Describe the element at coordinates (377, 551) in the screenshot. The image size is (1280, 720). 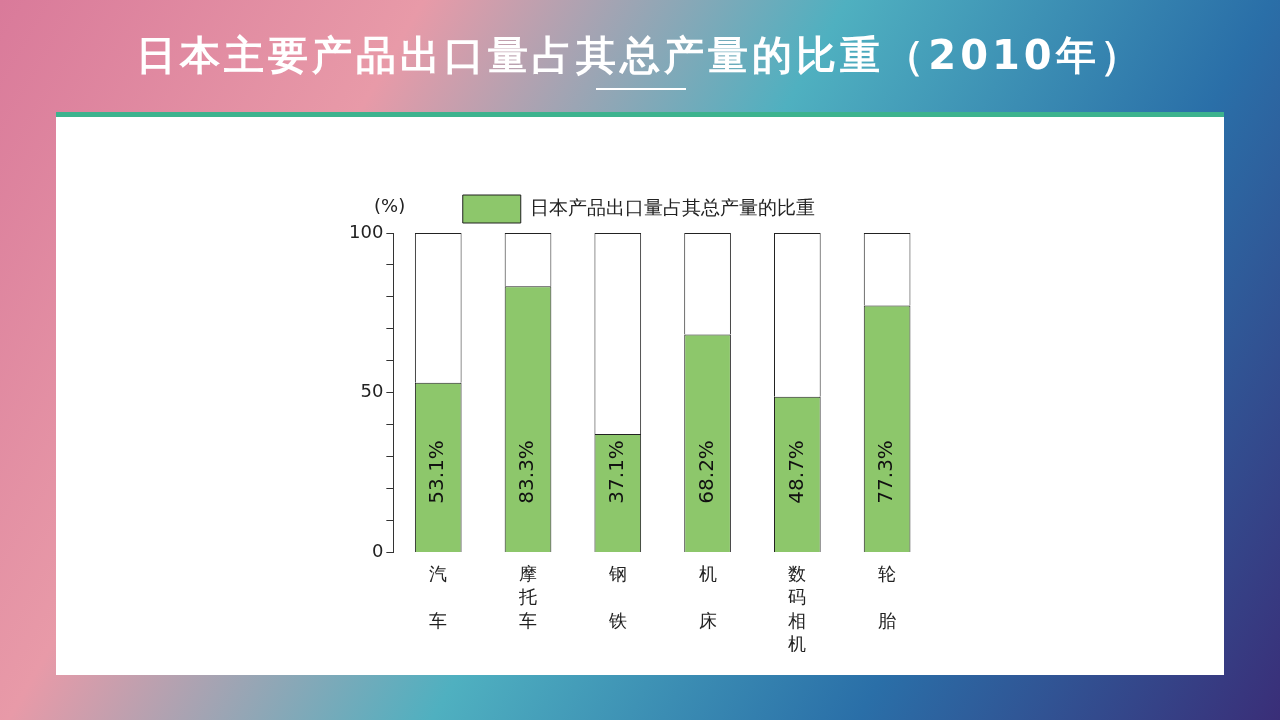
I see `y-tick-label: 0` at that location.